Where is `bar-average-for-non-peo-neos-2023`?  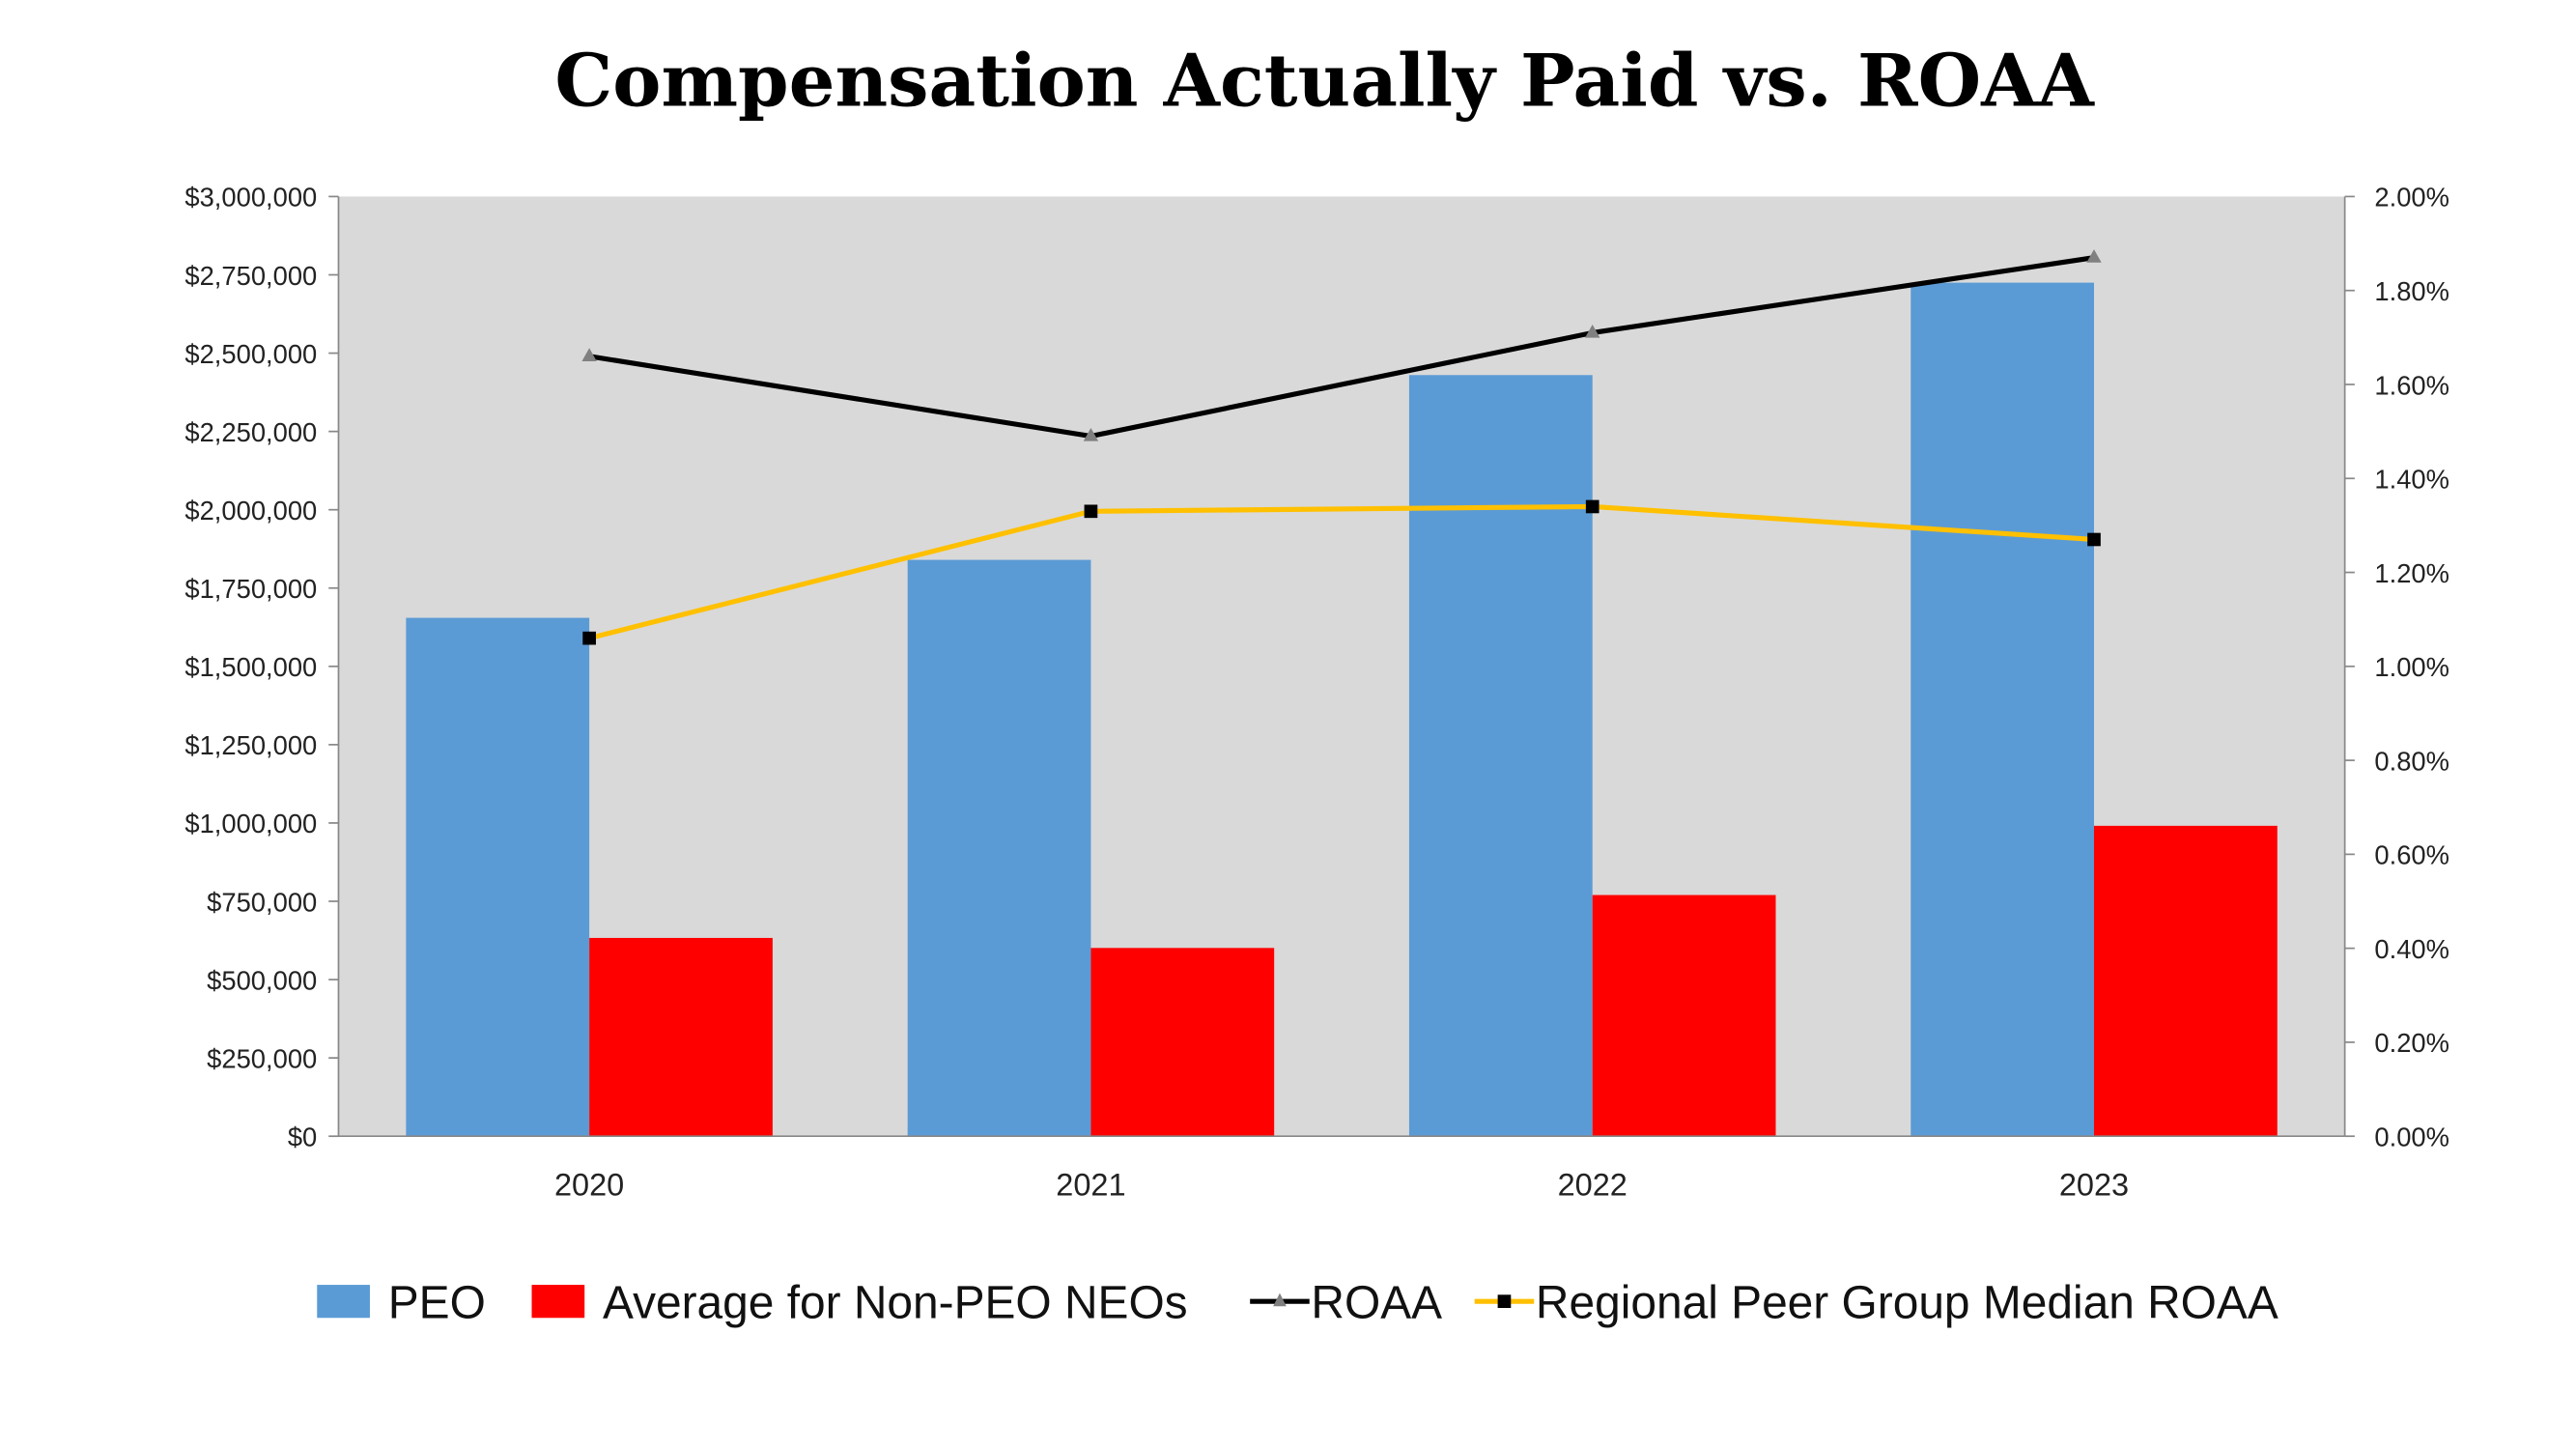 bar-average-for-non-peo-neos-2023 is located at coordinates (2185, 981).